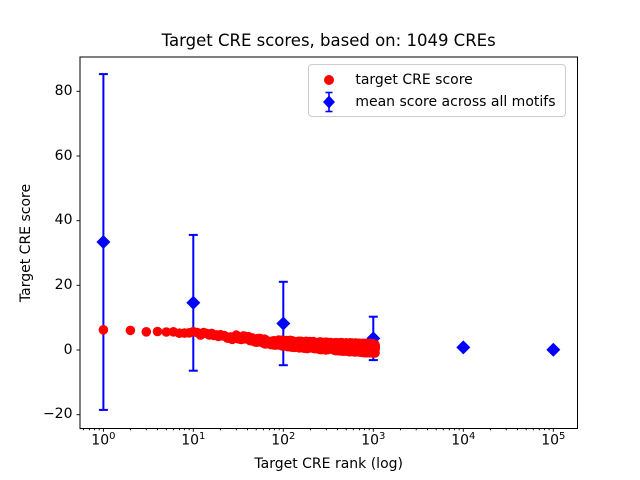 The image size is (640, 480). What do you see at coordinates (373, 440) in the screenshot?
I see `x-tick-label: 10³` at bounding box center [373, 440].